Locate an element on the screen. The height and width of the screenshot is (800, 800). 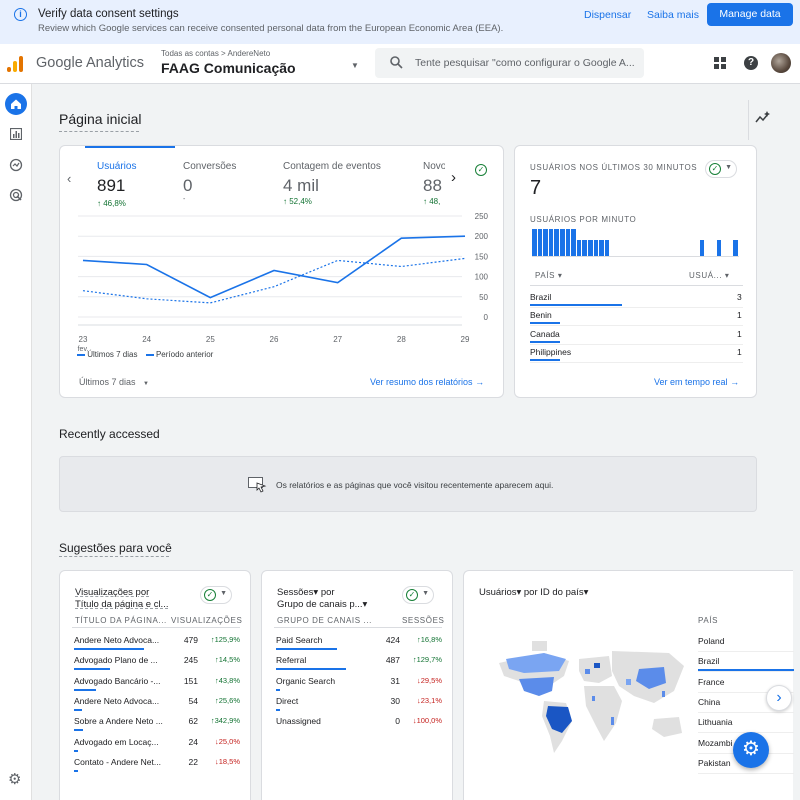
row-label: Direct is located at coordinates (287, 700).